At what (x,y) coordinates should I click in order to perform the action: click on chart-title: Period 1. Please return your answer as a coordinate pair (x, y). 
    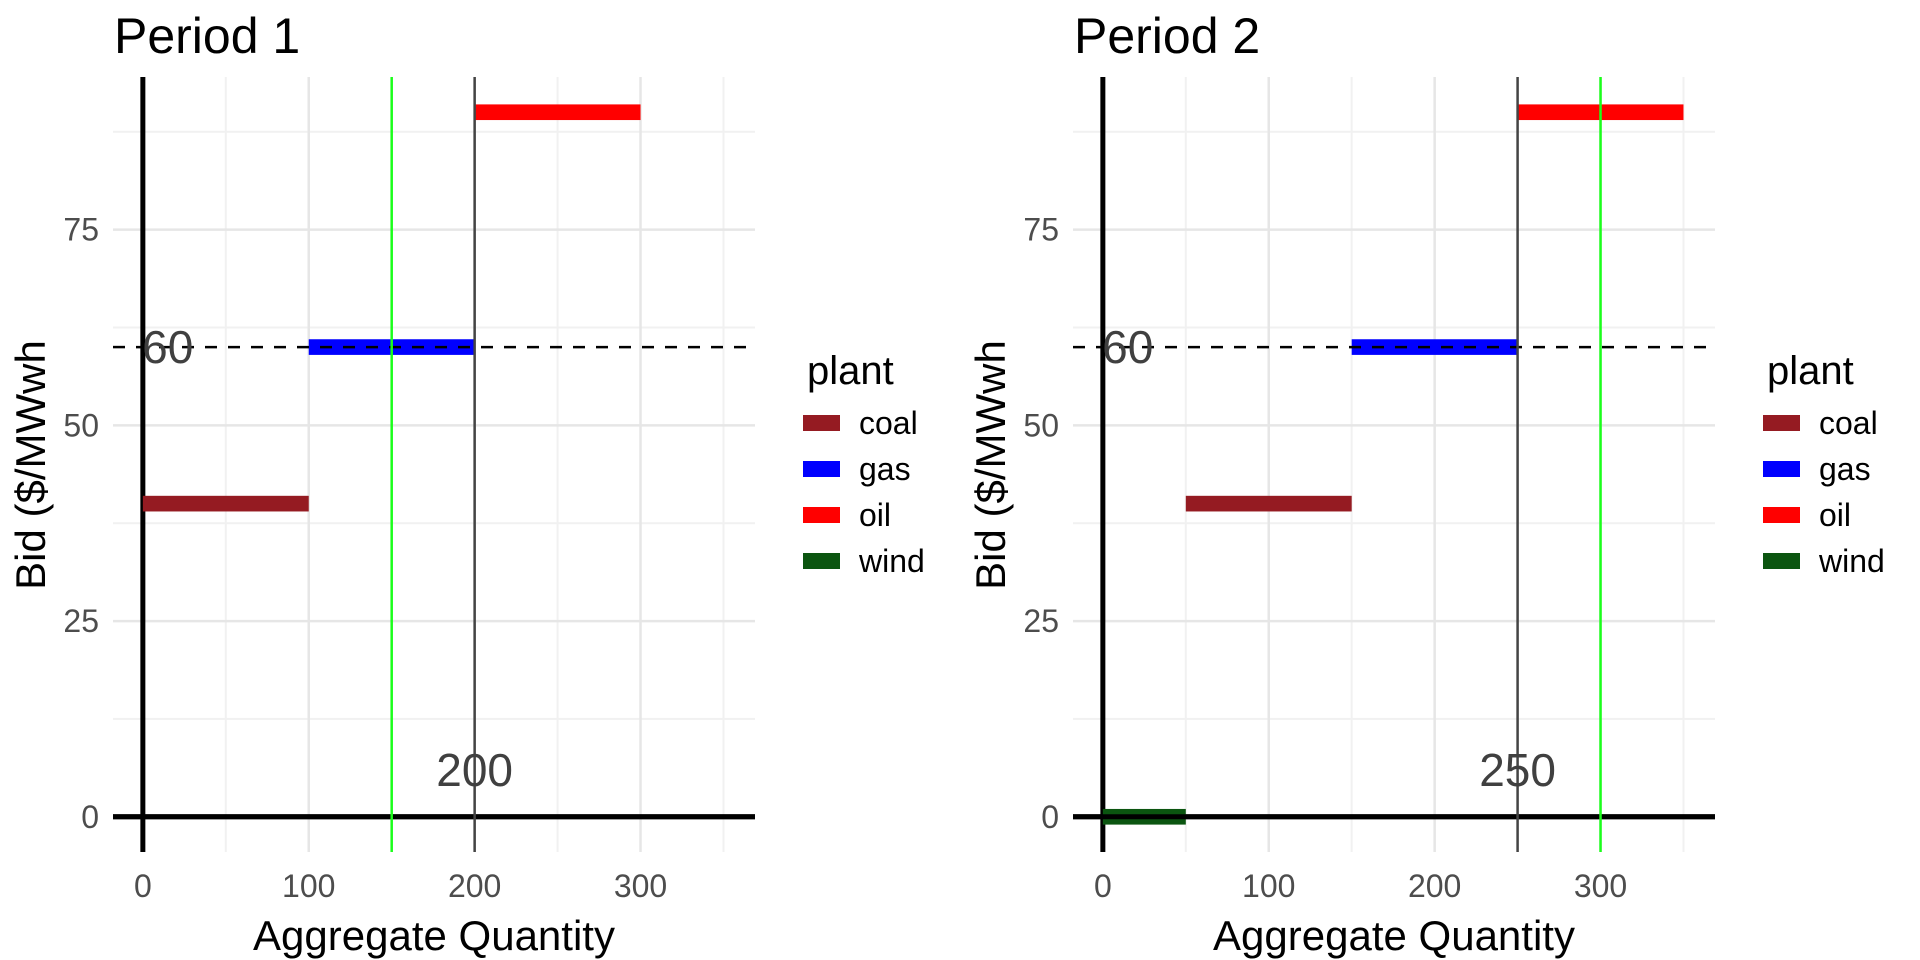
    Looking at the image, I should click on (207, 36).